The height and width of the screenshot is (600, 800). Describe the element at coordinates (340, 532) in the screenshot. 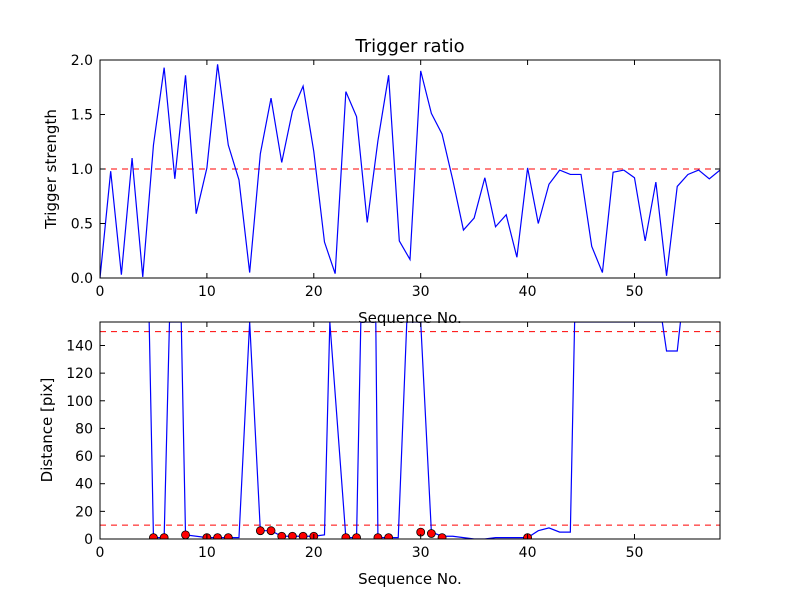

I see `detection-markers` at that location.